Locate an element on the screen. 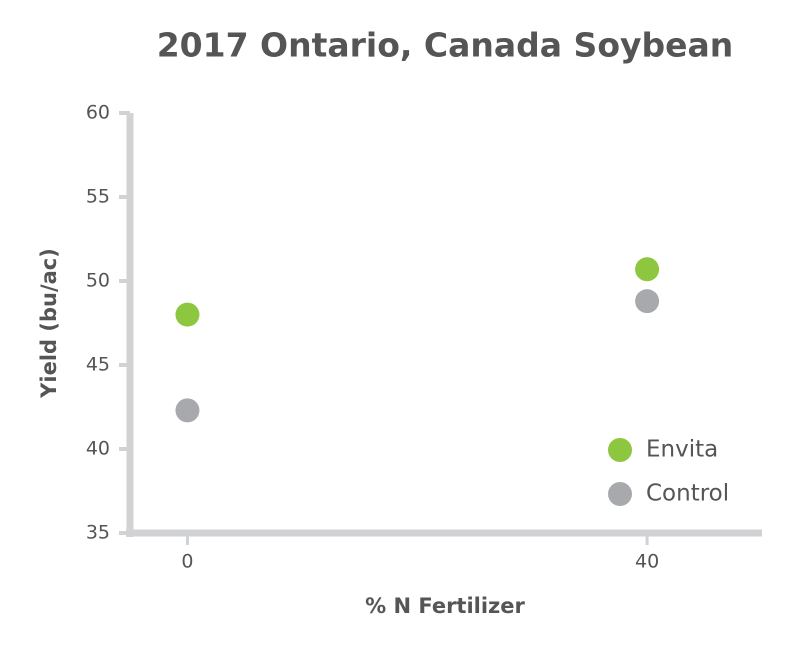 Image resolution: width=798 pixels, height=649 pixels. legend-label: Envita is located at coordinates (682, 450).